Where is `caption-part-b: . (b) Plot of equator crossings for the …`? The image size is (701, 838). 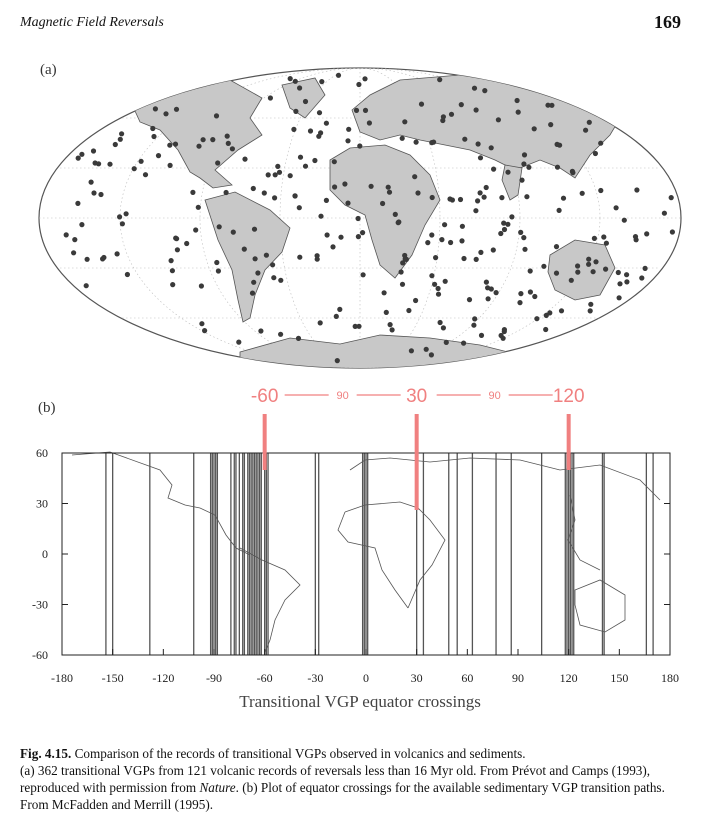 caption-part-b: . (b) Plot of equator crossings for the … is located at coordinates (342, 796).